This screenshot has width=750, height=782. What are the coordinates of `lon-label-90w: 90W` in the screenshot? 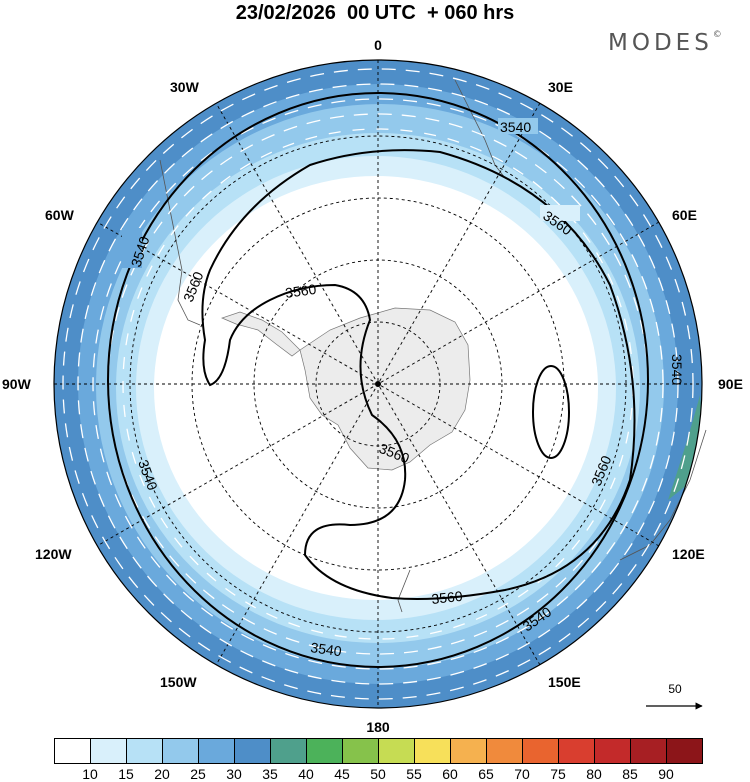 It's located at (17, 384).